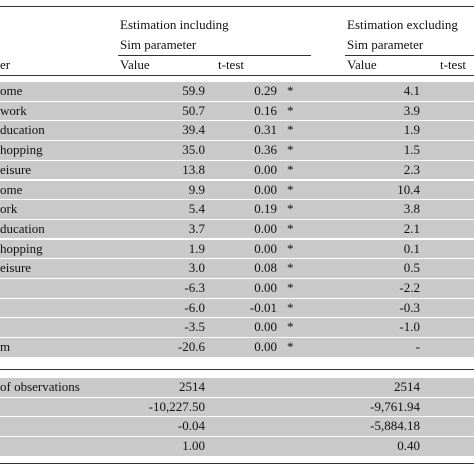  I want to click on cell-value: 5.4, so click(196, 209).